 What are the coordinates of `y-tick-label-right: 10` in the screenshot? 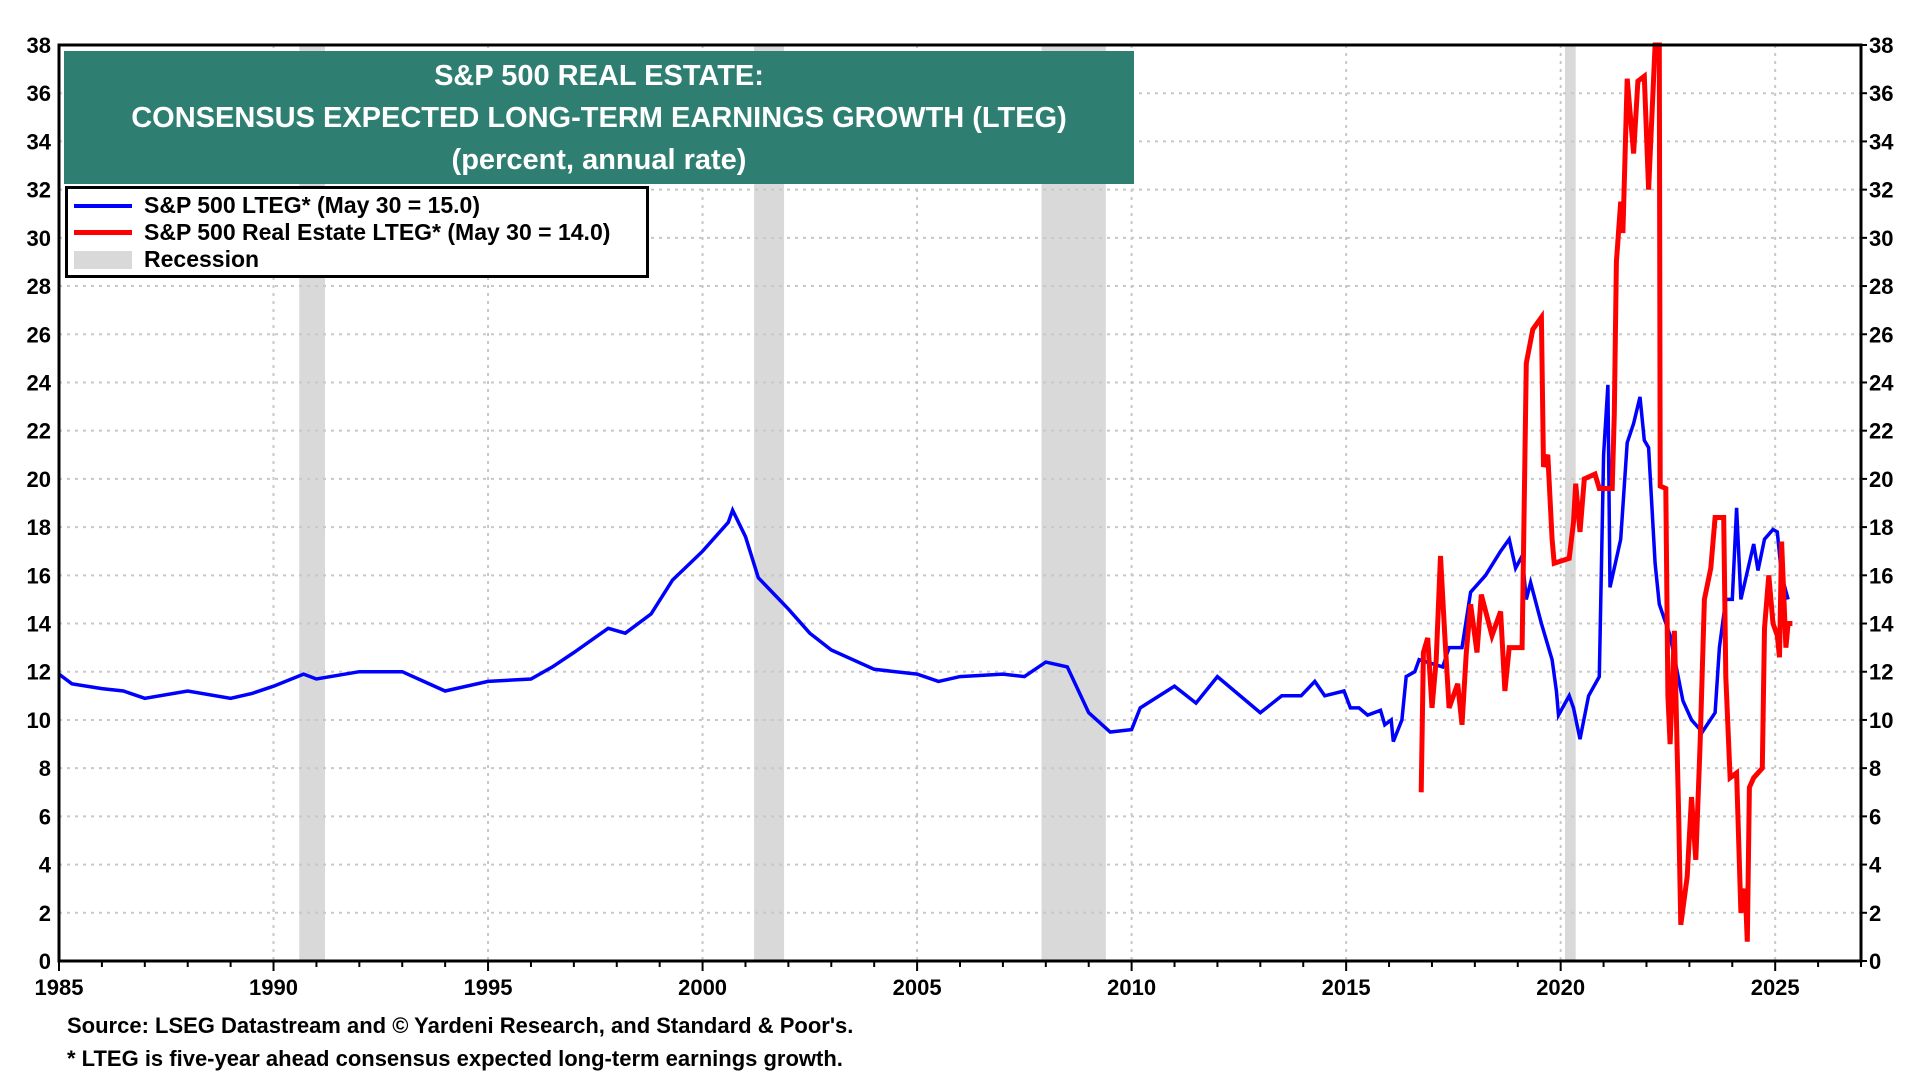 It's located at (1881, 720).